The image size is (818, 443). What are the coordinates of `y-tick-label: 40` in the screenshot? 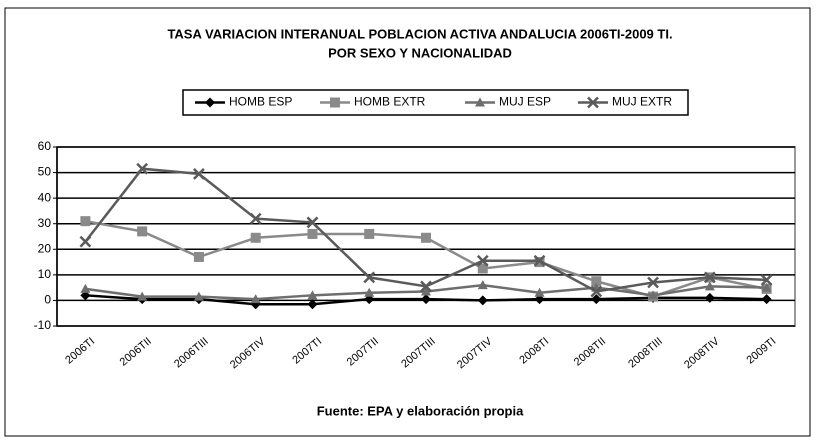 It's located at (45, 197).